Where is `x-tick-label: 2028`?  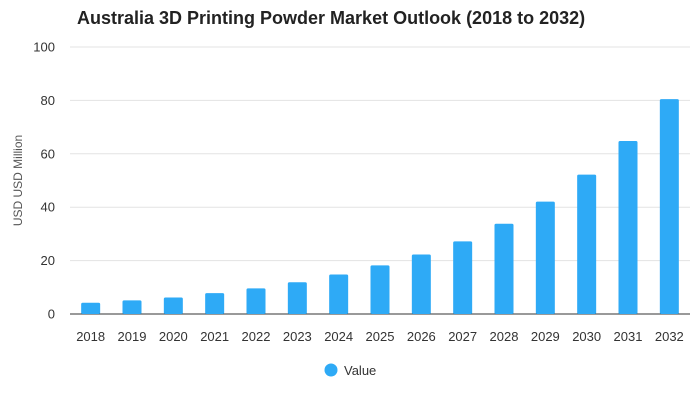 x-tick-label: 2028 is located at coordinates (504, 336).